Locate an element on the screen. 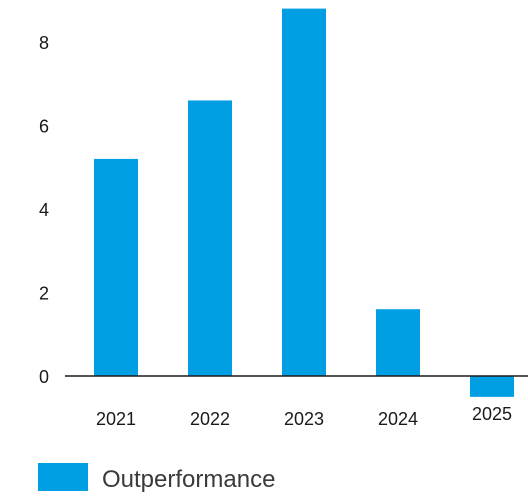 The image size is (528, 497). x-axis: 2021 2022 2023 2024 2025 is located at coordinates (304, 416).